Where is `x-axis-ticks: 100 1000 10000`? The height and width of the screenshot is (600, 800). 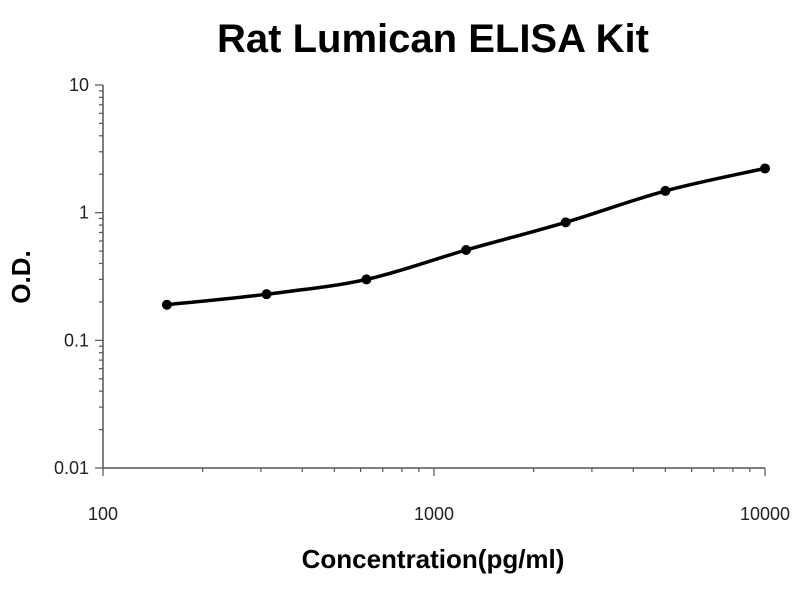 x-axis-ticks: 100 1000 10000 is located at coordinates (439, 496).